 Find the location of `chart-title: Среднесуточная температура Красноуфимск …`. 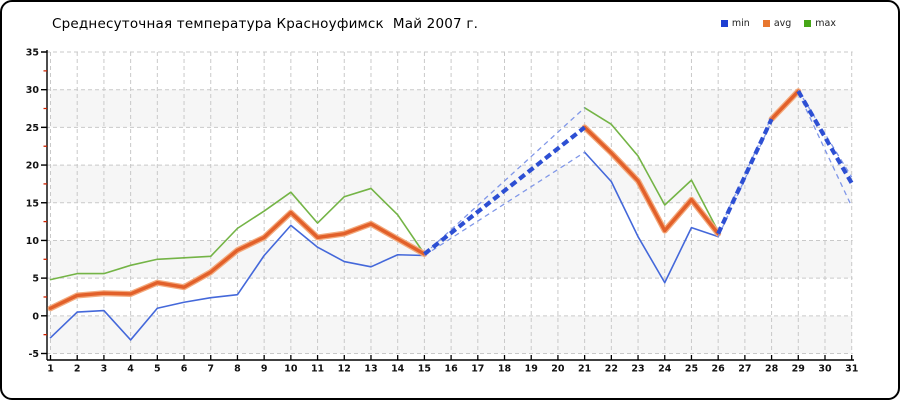

chart-title: Среднесуточная температура Красноуфимск … is located at coordinates (265, 24).